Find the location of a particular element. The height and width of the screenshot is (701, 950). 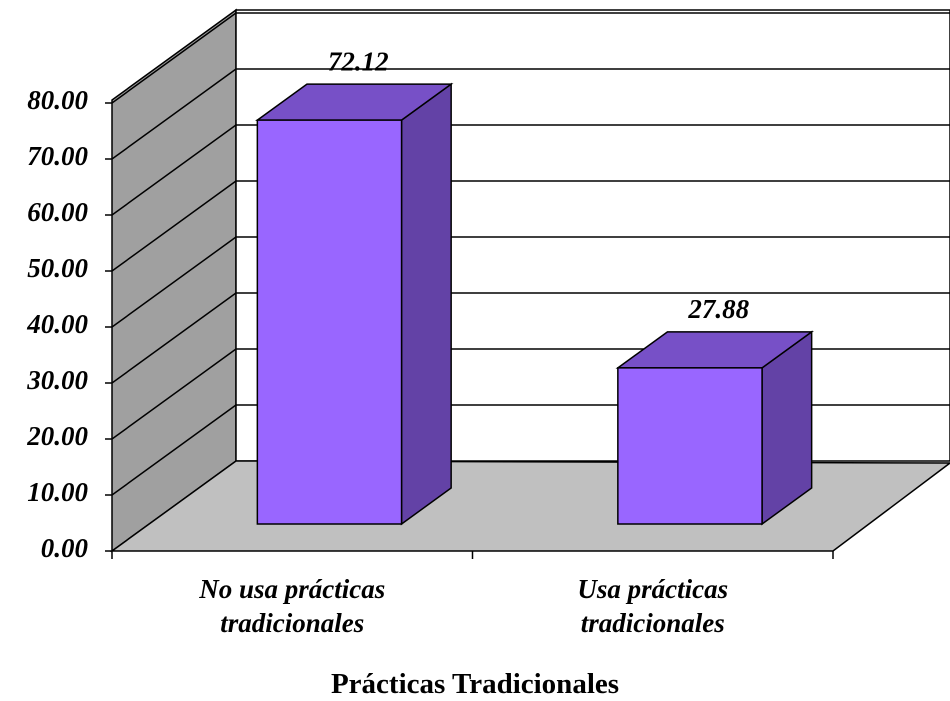

floor is located at coordinates (529, 506).